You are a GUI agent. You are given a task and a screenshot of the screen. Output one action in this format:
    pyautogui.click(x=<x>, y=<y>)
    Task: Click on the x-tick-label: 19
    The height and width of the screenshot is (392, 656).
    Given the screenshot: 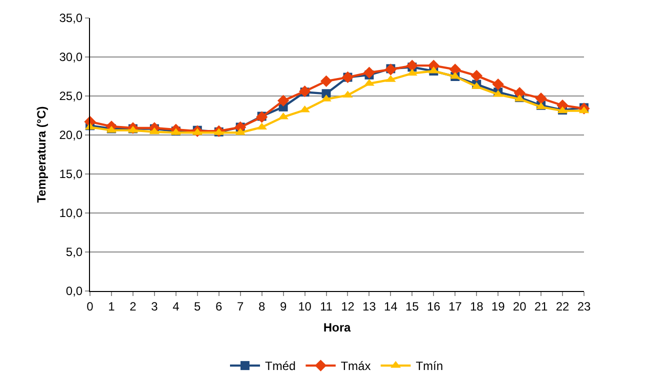 What is the action you would take?
    pyautogui.click(x=498, y=306)
    